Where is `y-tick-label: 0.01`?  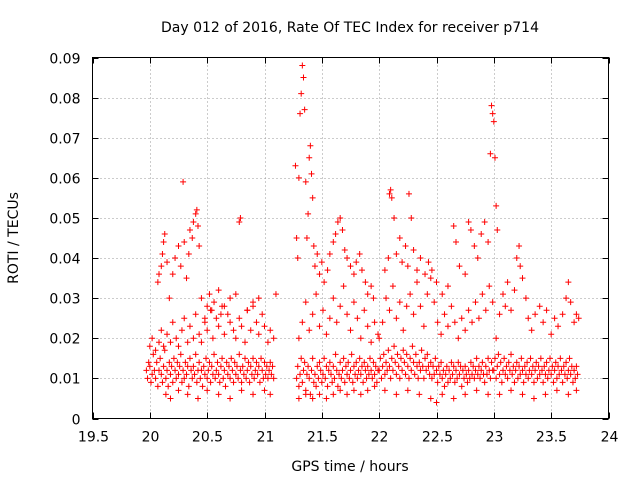 y-tick-label: 0.01 is located at coordinates (64, 380).